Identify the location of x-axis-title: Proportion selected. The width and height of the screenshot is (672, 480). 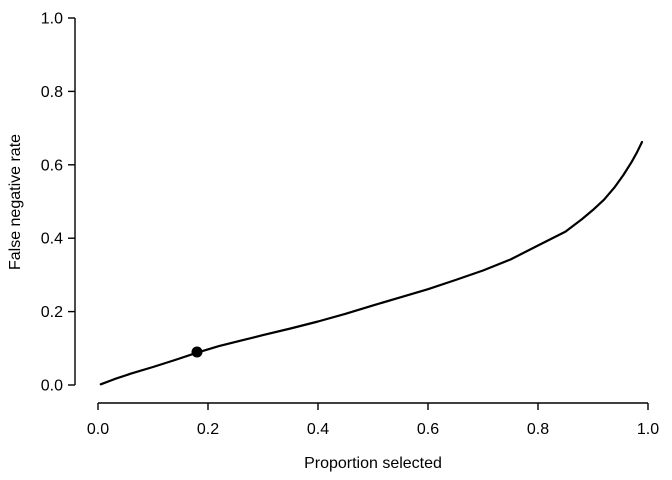
(373, 463).